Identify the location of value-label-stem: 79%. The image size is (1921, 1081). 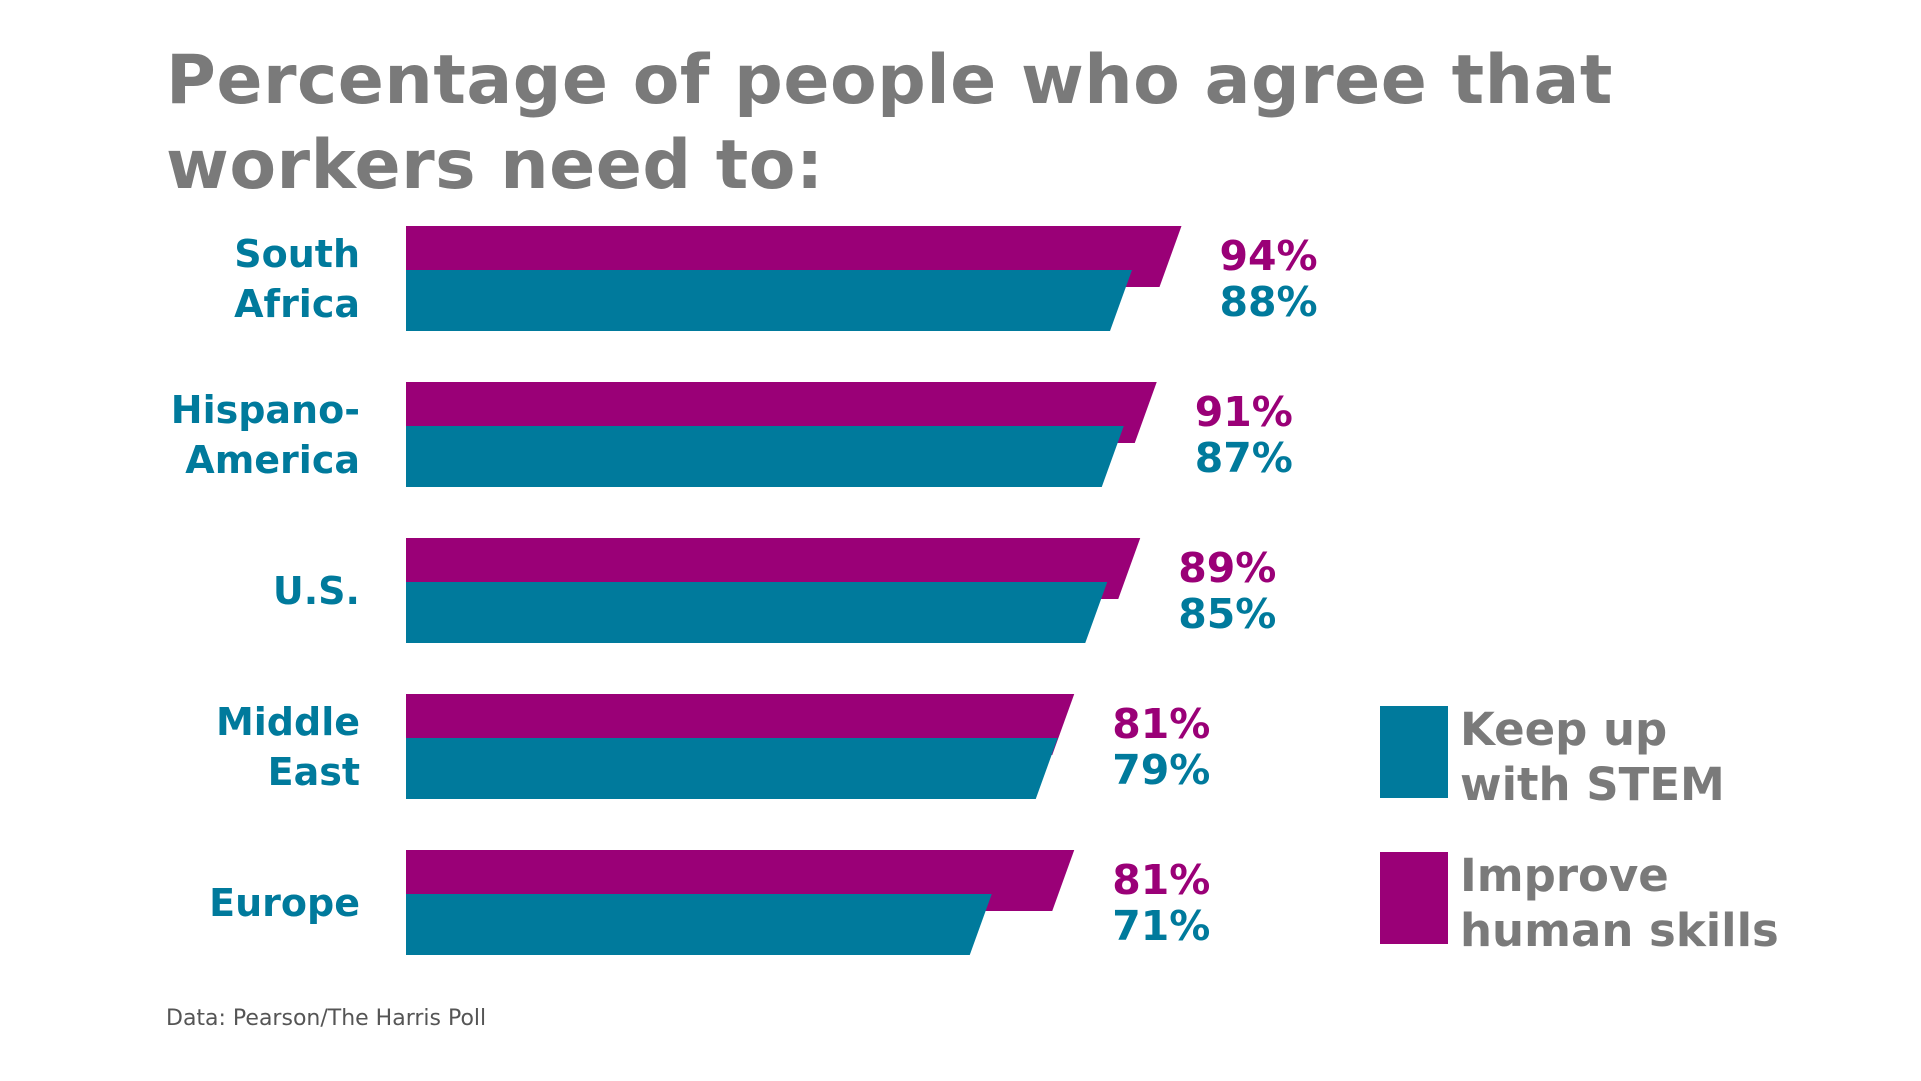
(1161, 770).